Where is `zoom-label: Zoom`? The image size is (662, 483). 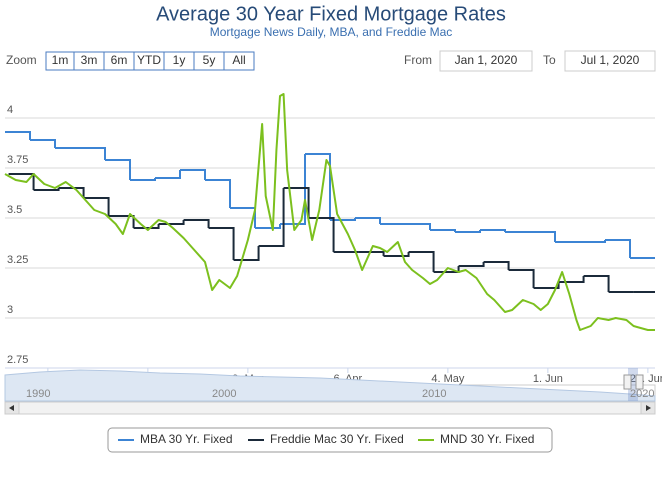 zoom-label: Zoom is located at coordinates (21, 60).